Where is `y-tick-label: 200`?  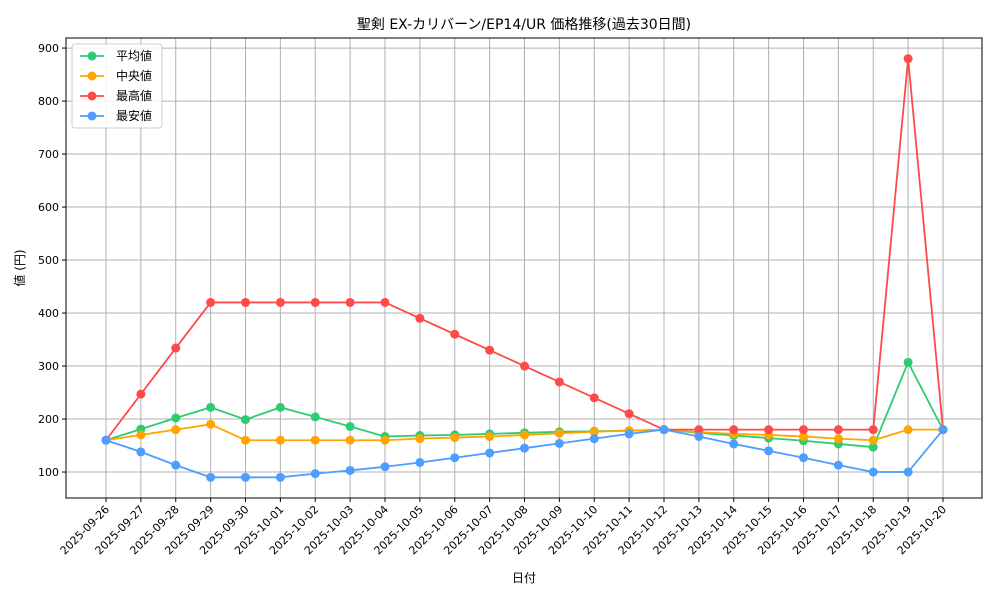
y-tick-label: 200 is located at coordinates (48, 419).